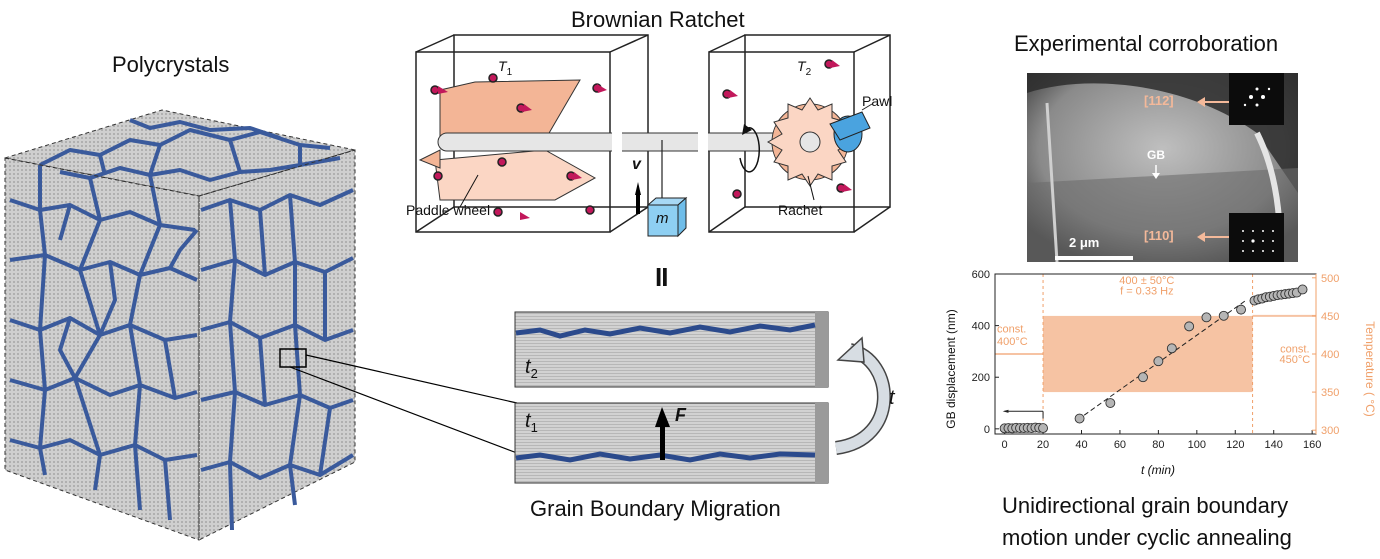 Image resolution: width=1380 pixels, height=559 pixels. What do you see at coordinates (1294, 349) in the screenshot?
I see `annotation-const450-1: const.` at bounding box center [1294, 349].